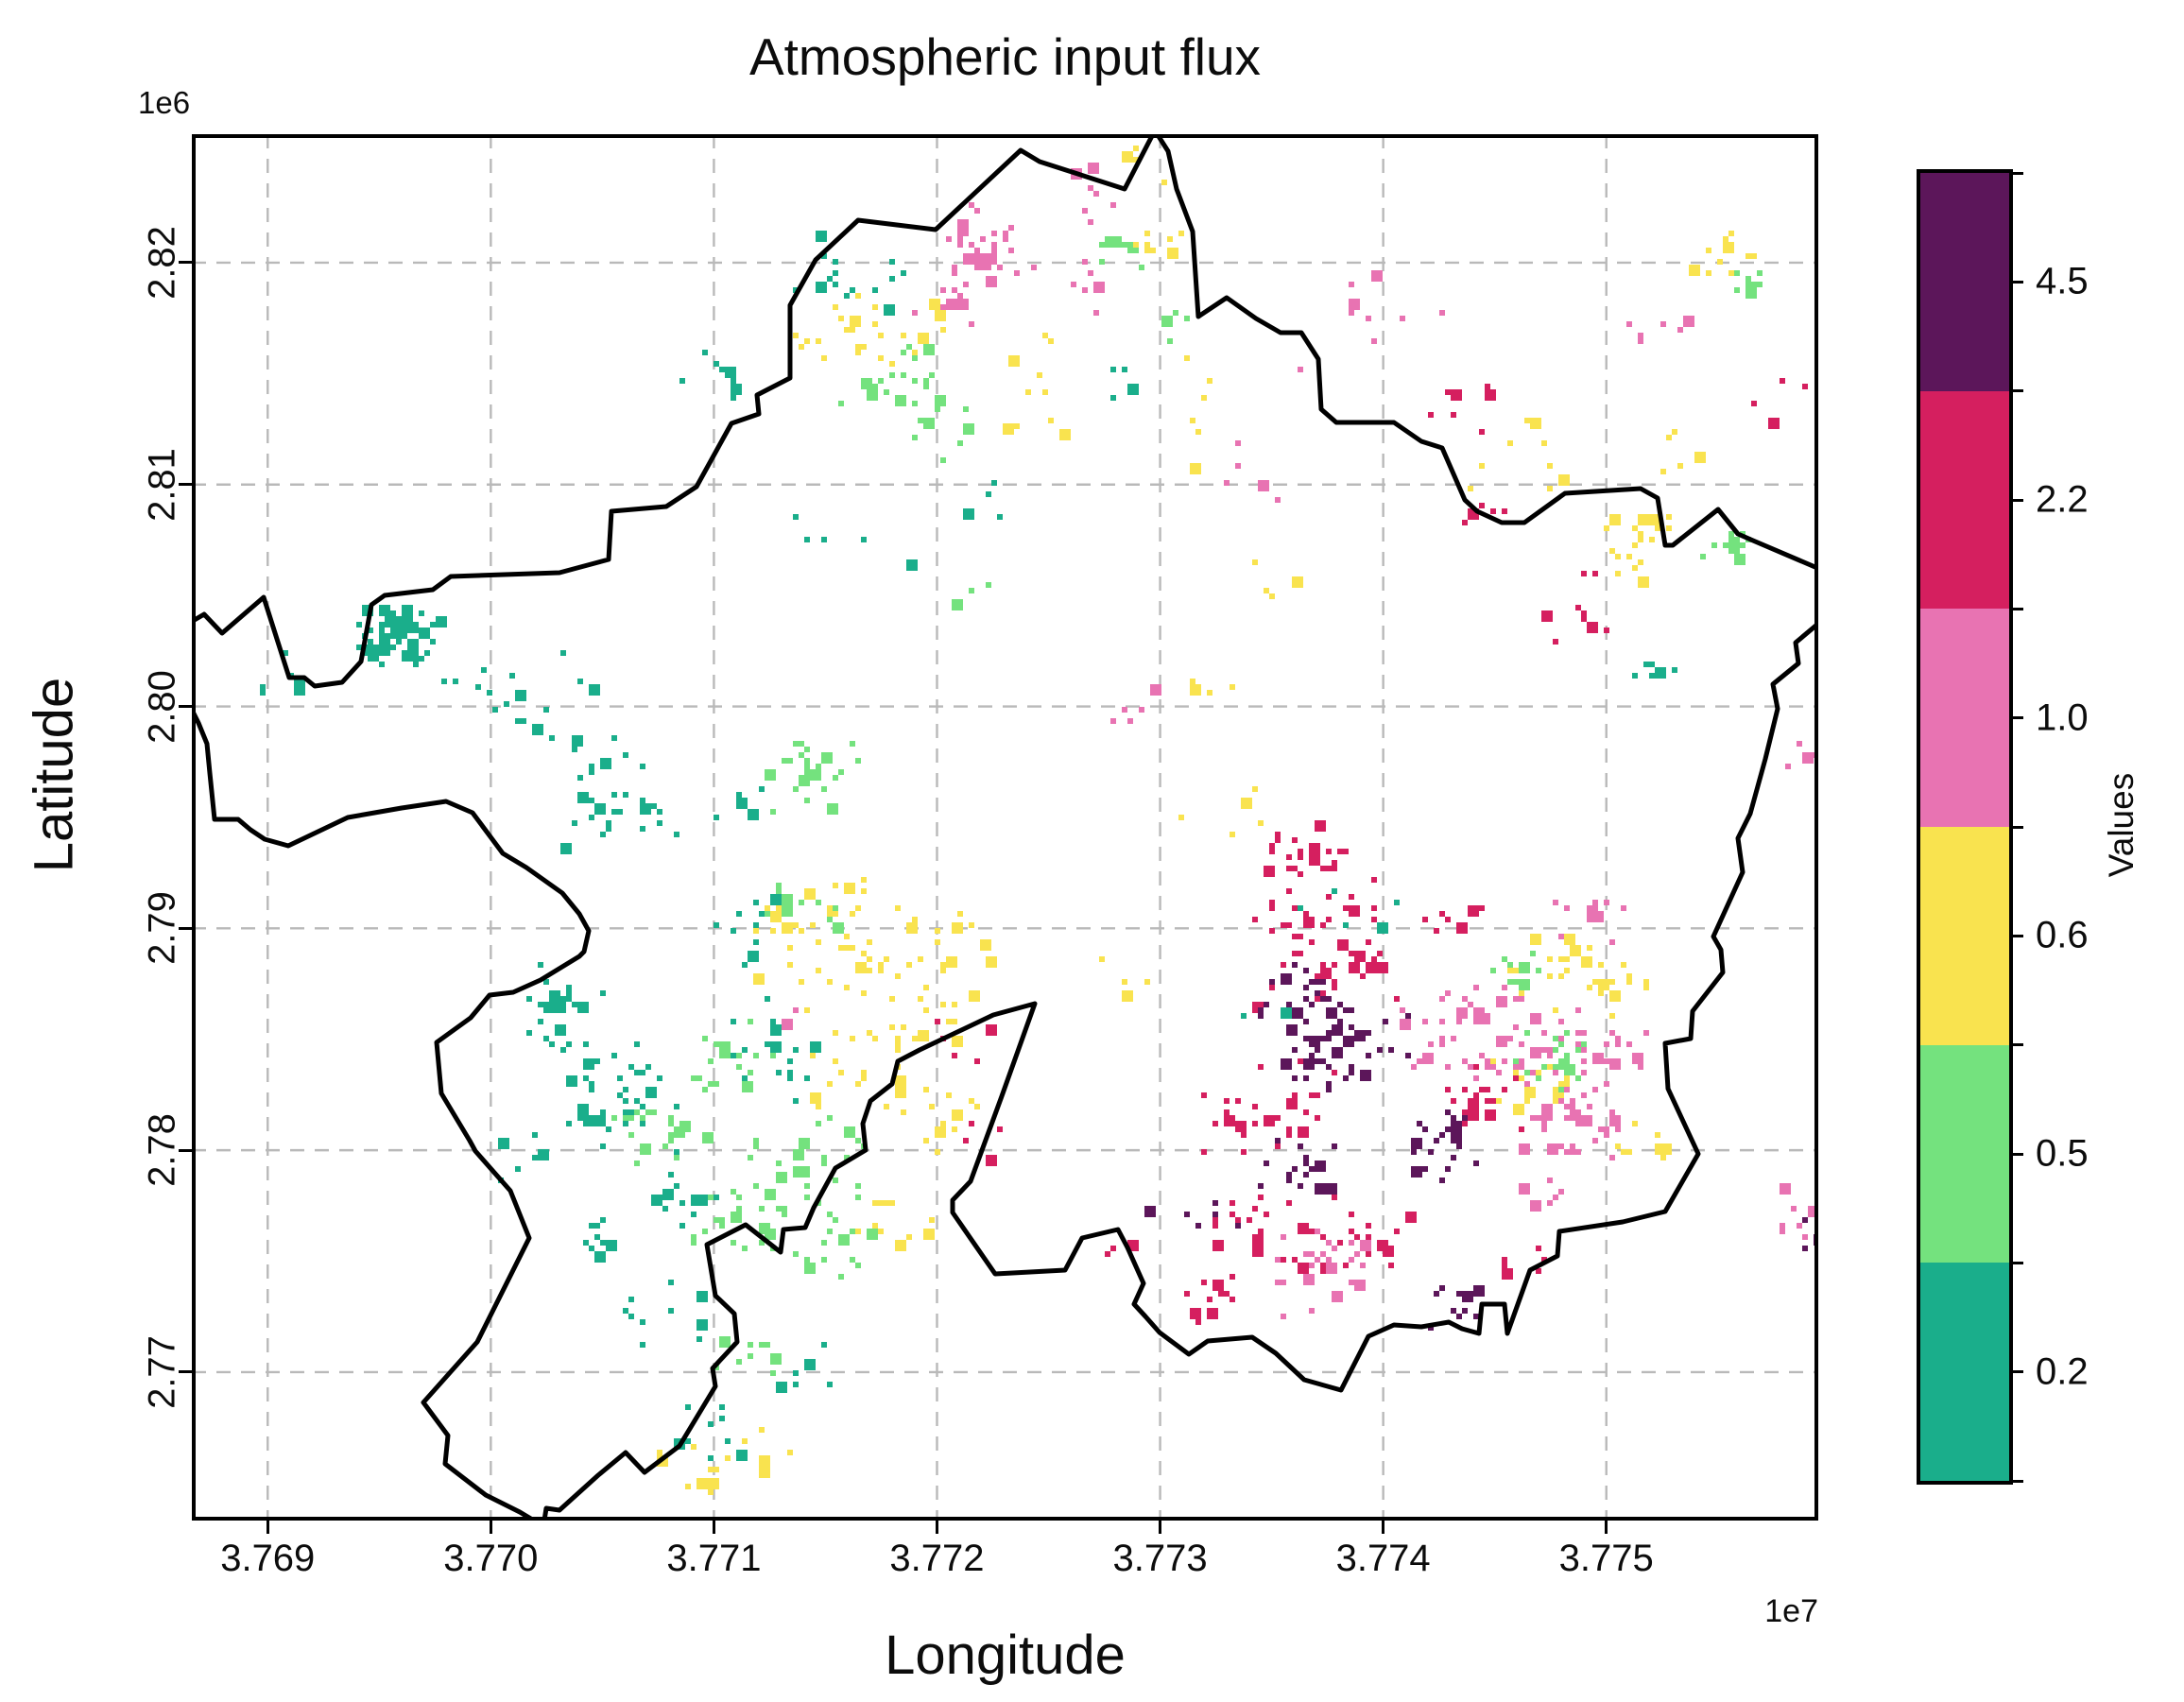  Describe the element at coordinates (2062, 499) in the screenshot. I see `colorbar-tick-label: 2.2` at that location.